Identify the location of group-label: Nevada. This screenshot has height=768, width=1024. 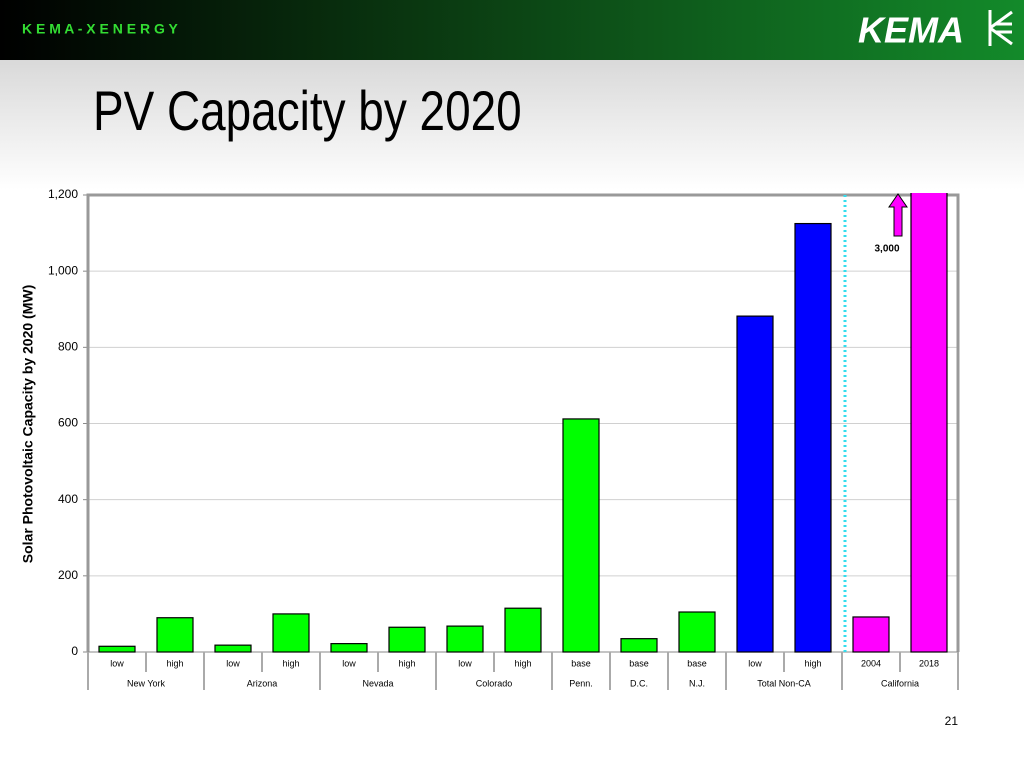
(377, 683).